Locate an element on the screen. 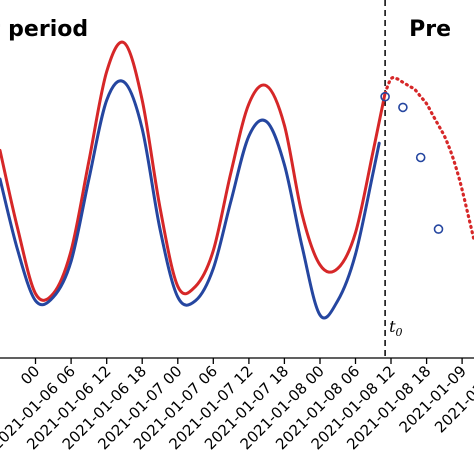  t0-label-main: t is located at coordinates (392, 326).